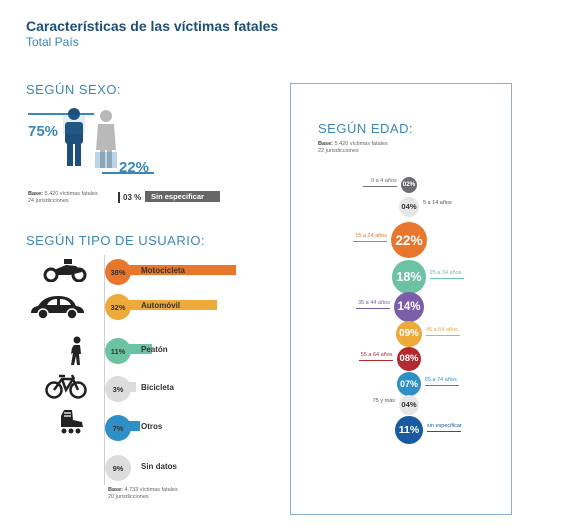 The height and width of the screenshot is (529, 583). Describe the element at coordinates (161, 305) in the screenshot. I see `usuario-label: Automóvil` at that location.